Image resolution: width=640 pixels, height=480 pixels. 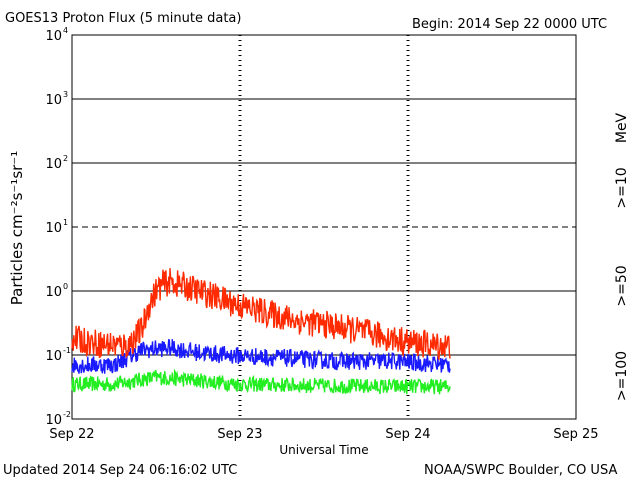 What do you see at coordinates (622, 285) in the screenshot?
I see `legend-ge50: >=50` at bounding box center [622, 285].